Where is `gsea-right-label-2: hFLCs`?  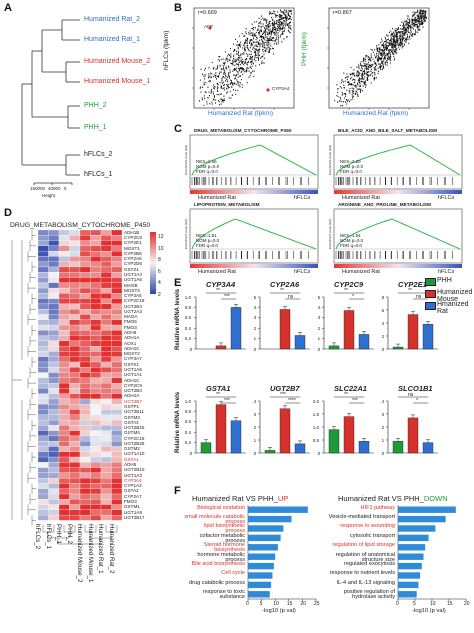 gsea-right-label-2: hFLCs is located at coordinates (302, 272).